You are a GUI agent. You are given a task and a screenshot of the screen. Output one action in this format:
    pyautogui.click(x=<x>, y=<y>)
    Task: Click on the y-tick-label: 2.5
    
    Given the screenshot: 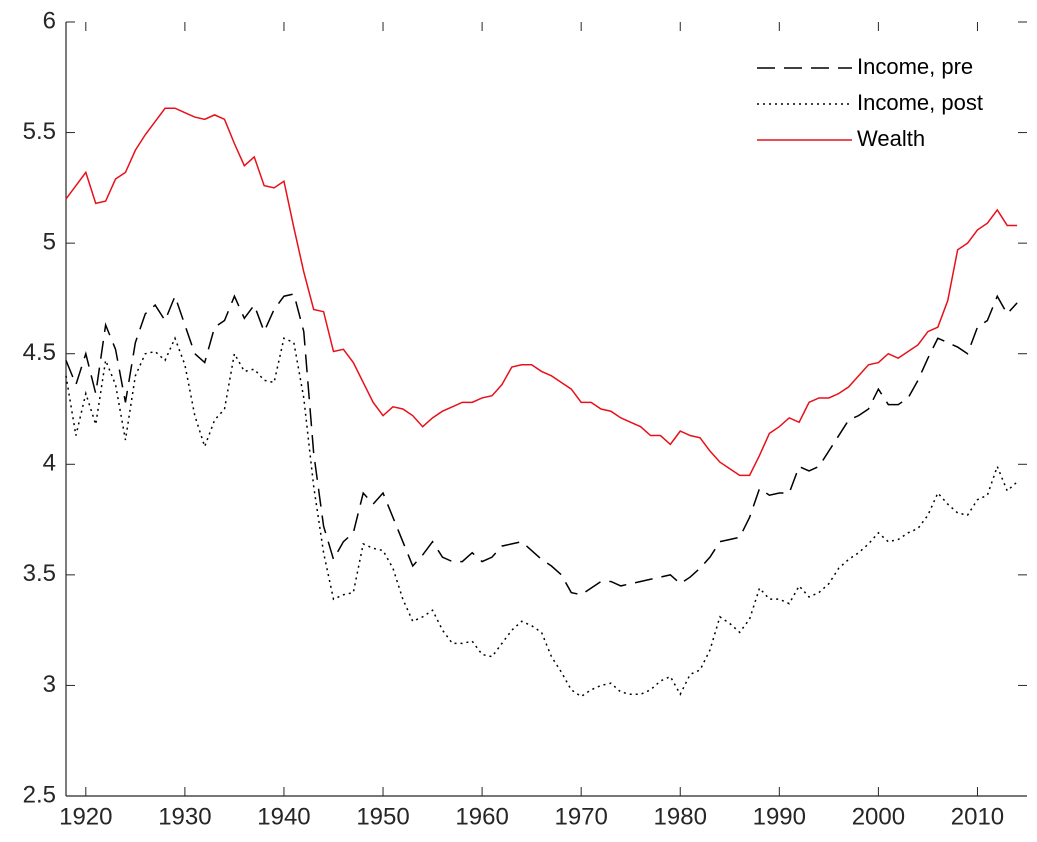 What is the action you would take?
    pyautogui.click(x=39, y=794)
    